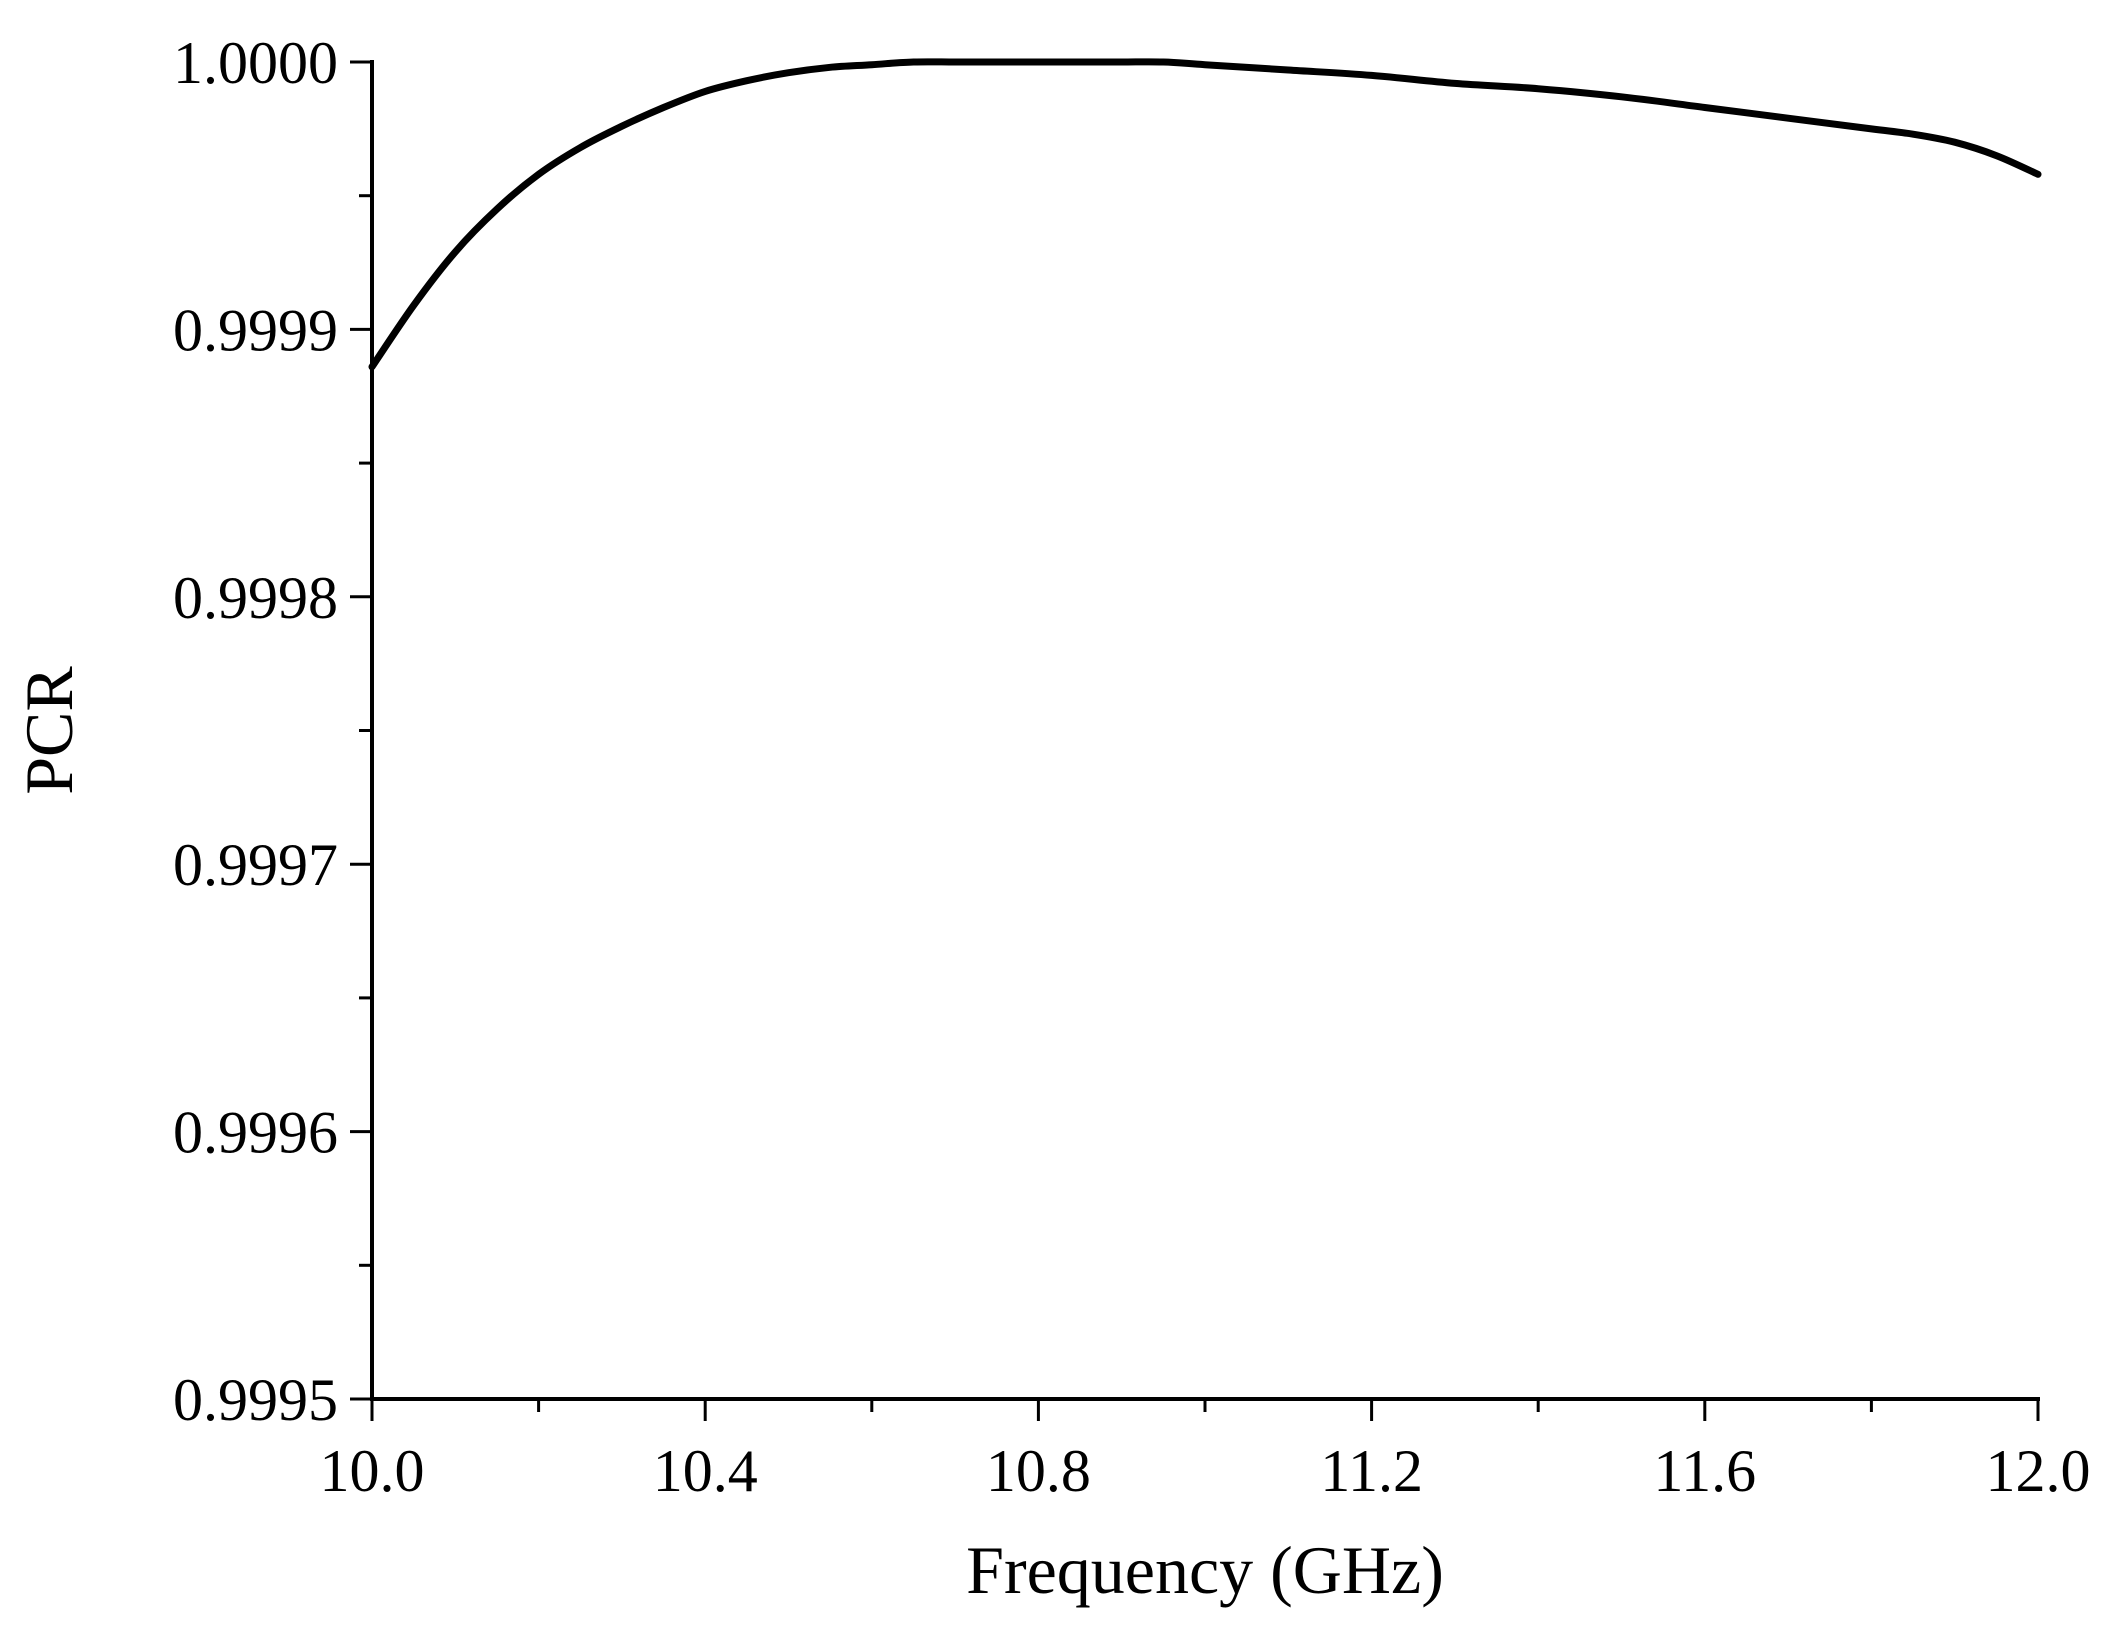 This screenshot has width=2119, height=1633. Describe the element at coordinates (255, 1133) in the screenshot. I see `y-tick-label: 0.9996` at that location.